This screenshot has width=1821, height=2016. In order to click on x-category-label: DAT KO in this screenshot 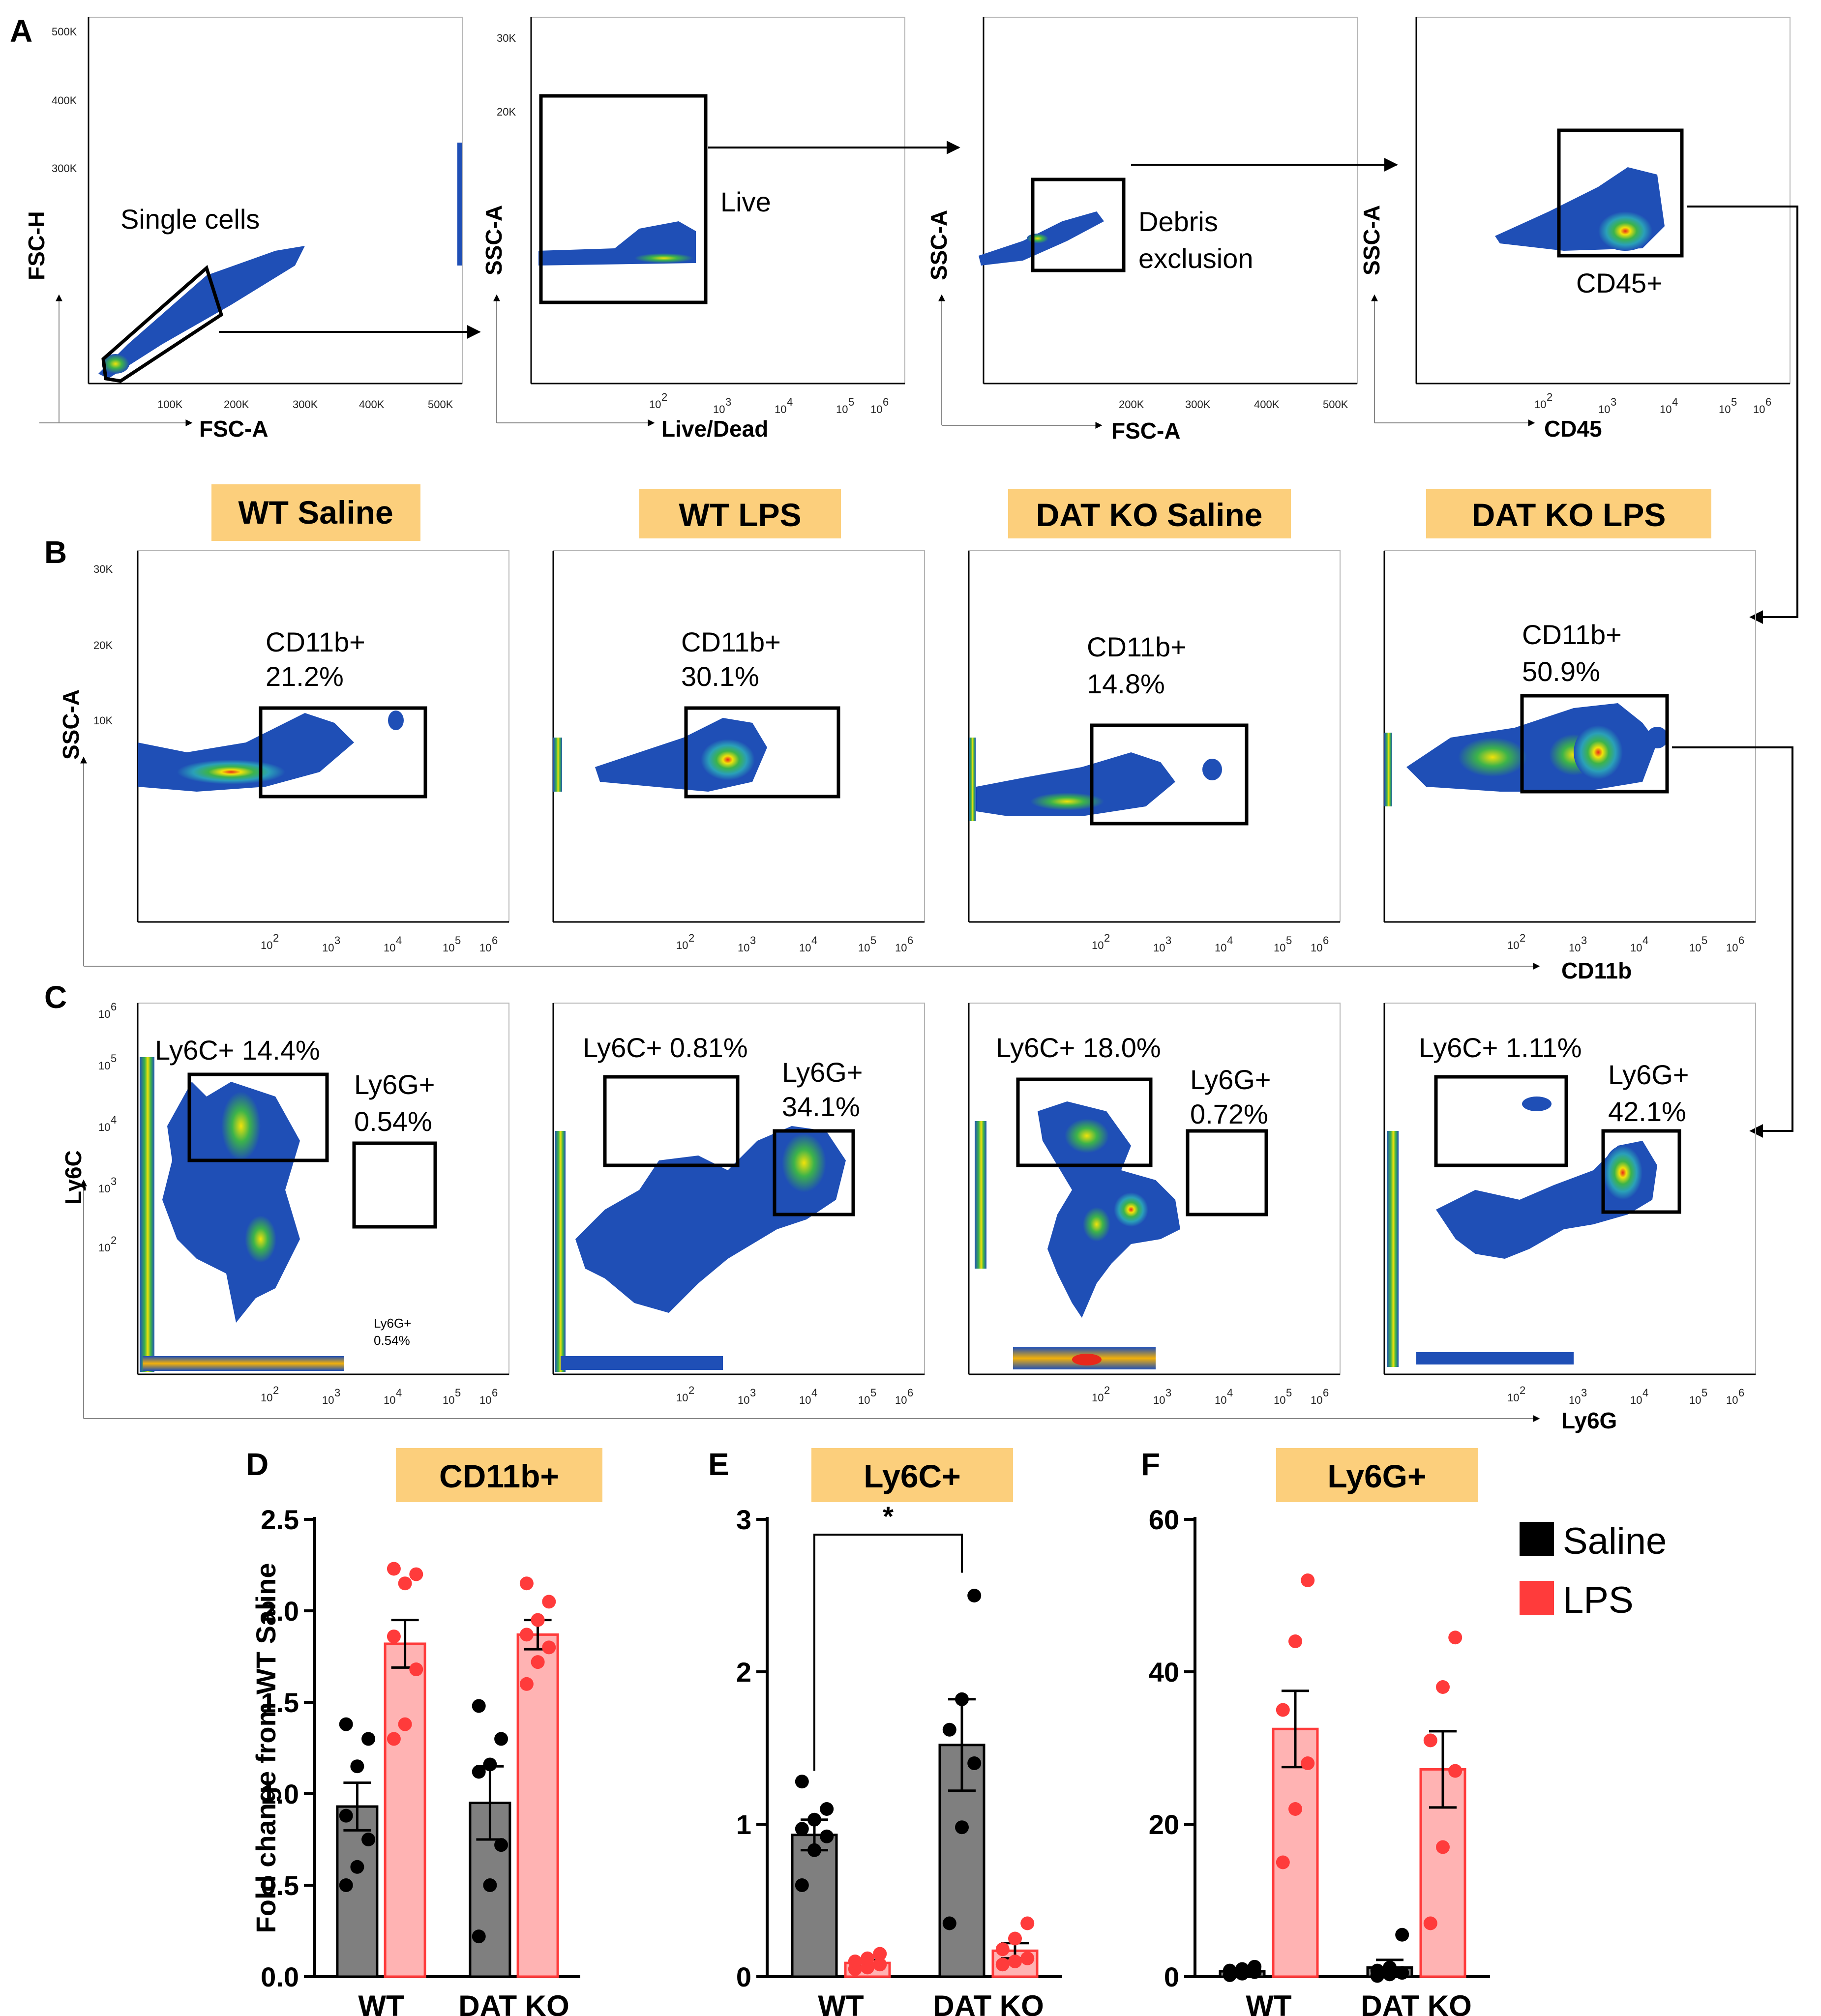, I will do `click(513, 2002)`.